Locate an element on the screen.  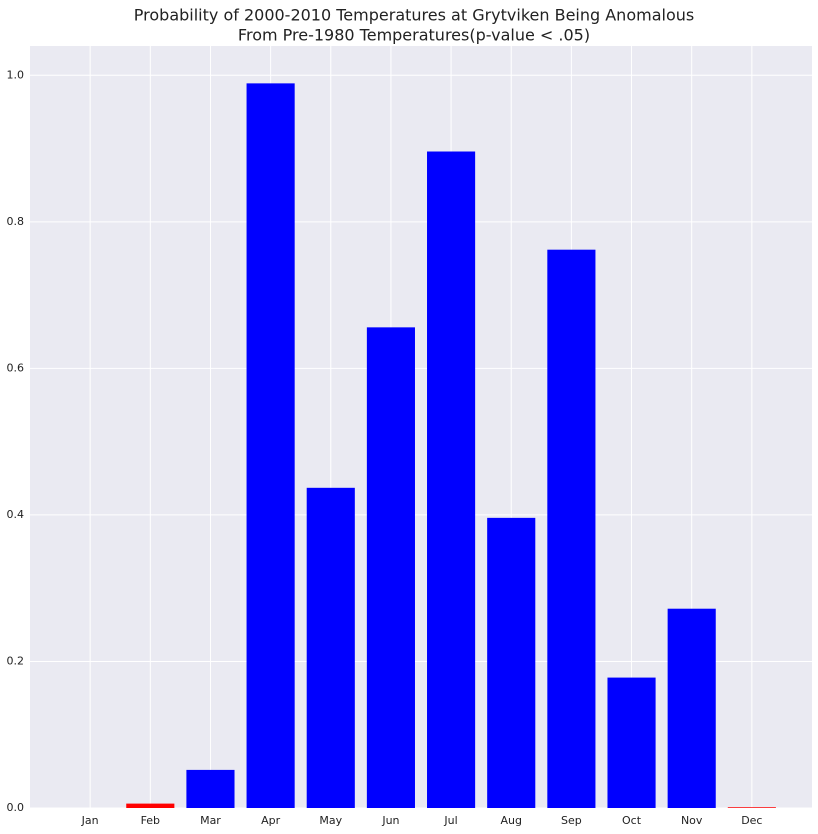
x-tick-label: Feb is located at coordinates (150, 820).